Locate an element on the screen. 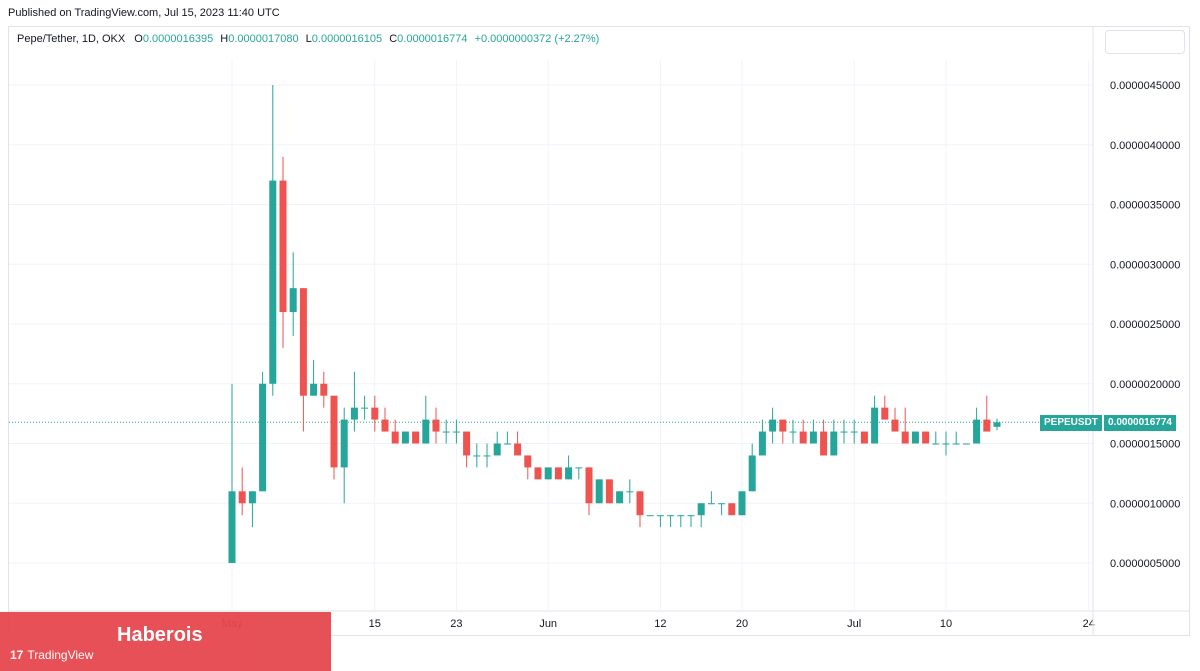 The width and height of the screenshot is (1200, 671). legend-symbol: Pepe/Tether, 1D, OKX is located at coordinates (71, 39).